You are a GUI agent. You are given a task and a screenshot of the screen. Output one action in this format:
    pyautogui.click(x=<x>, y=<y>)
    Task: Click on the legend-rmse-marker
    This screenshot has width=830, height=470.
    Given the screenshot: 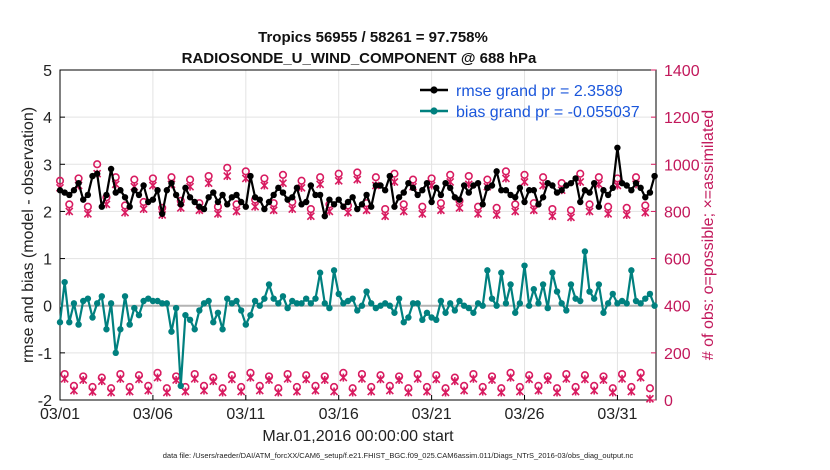 What is the action you would take?
    pyautogui.click(x=434, y=90)
    